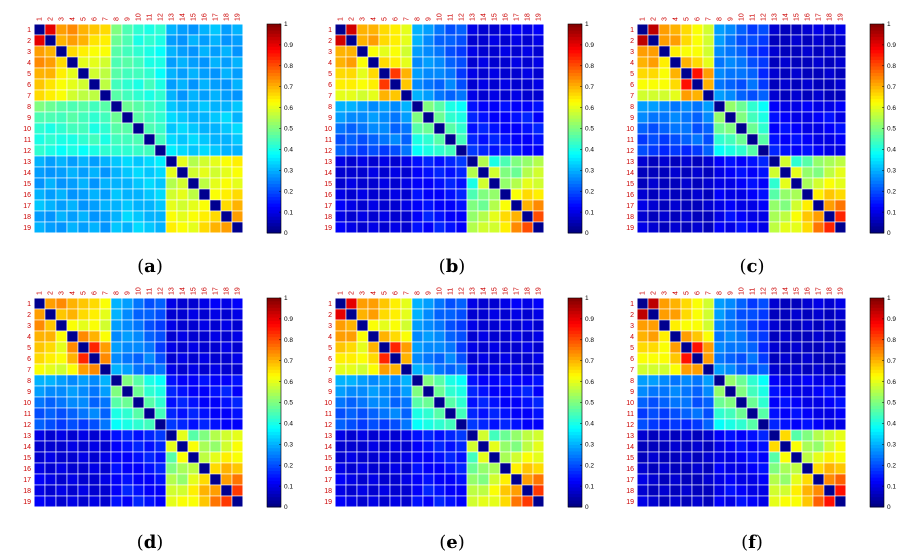 Image resolution: width=918 pixels, height=559 pixels. Describe the element at coordinates (62, 293) in the screenshot. I see `column-tick-label: 3` at that location.